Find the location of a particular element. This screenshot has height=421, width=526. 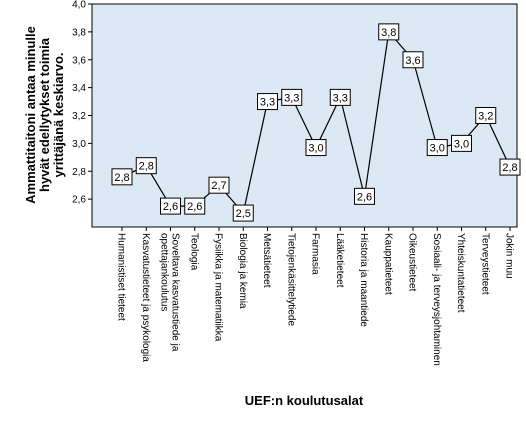

x-tick-label: Farmasia is located at coordinates (315, 254).